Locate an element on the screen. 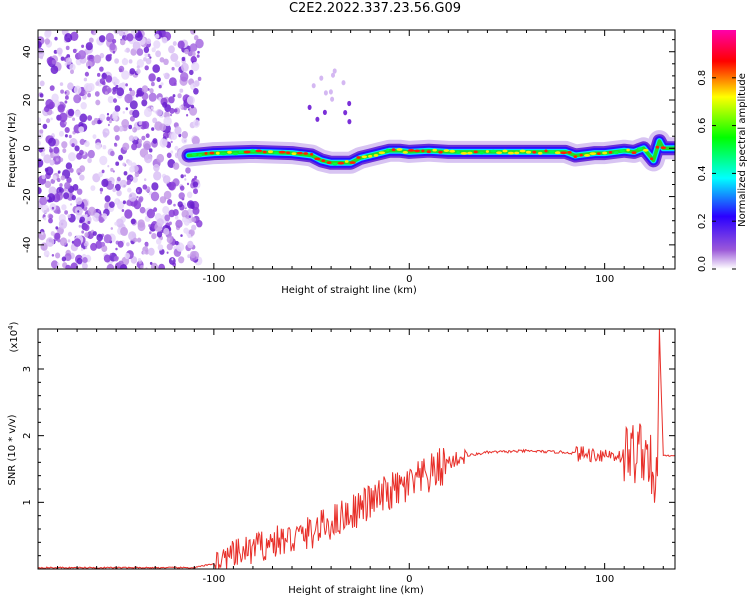 This screenshot has height=600, width=750. y-multiplier-label: (x104) is located at coordinates (13, 336).